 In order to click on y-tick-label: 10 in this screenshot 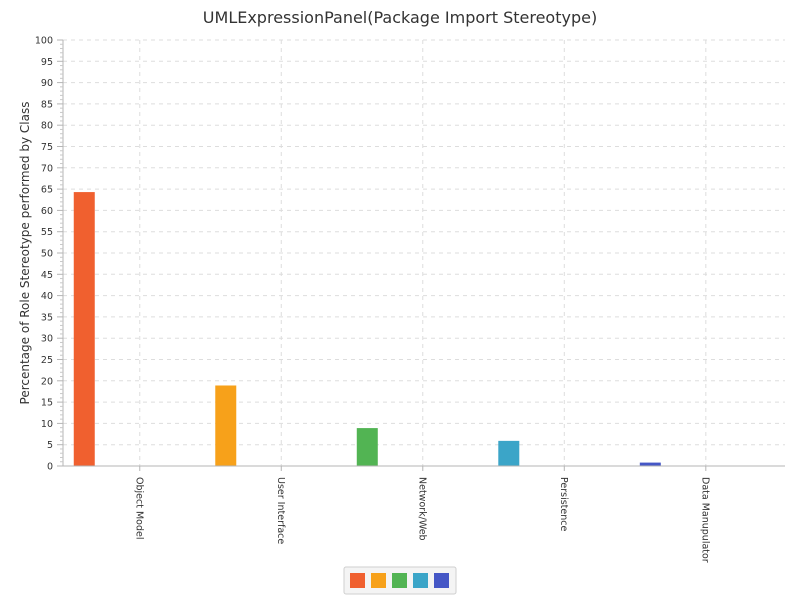, I will do `click(47, 424)`.